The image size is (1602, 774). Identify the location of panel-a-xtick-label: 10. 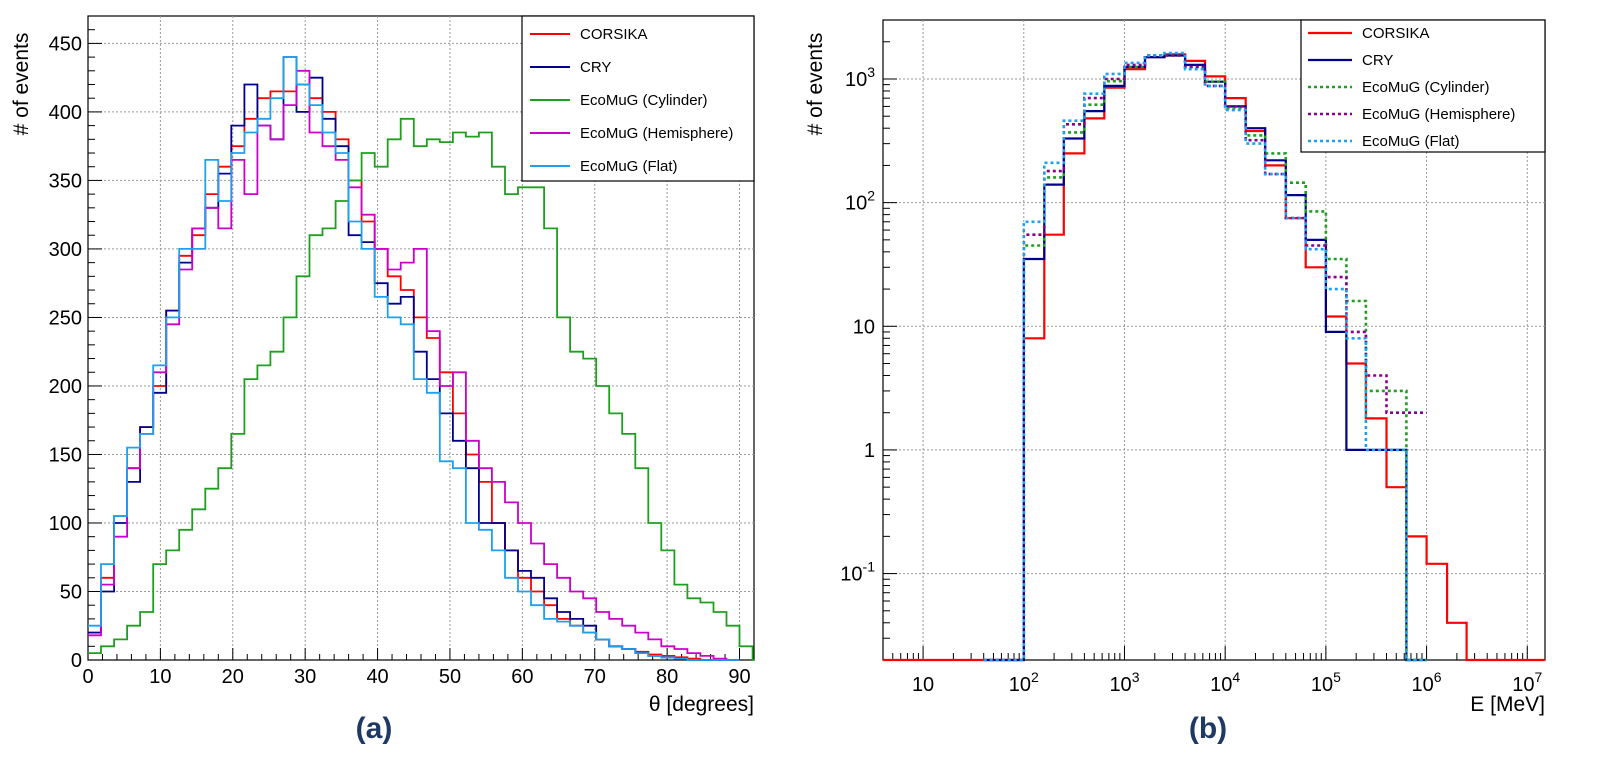
(160, 677).